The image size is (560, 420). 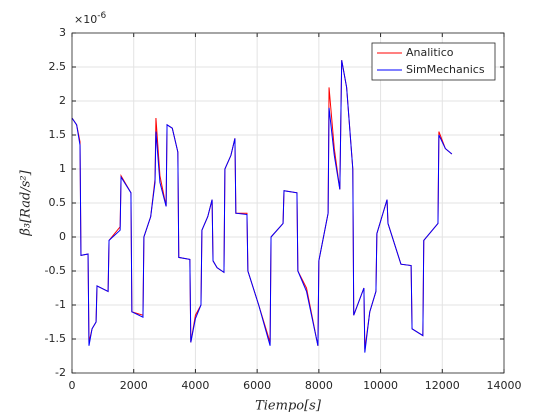 I want to click on y-tick-label: 2.5, so click(x=58, y=66).